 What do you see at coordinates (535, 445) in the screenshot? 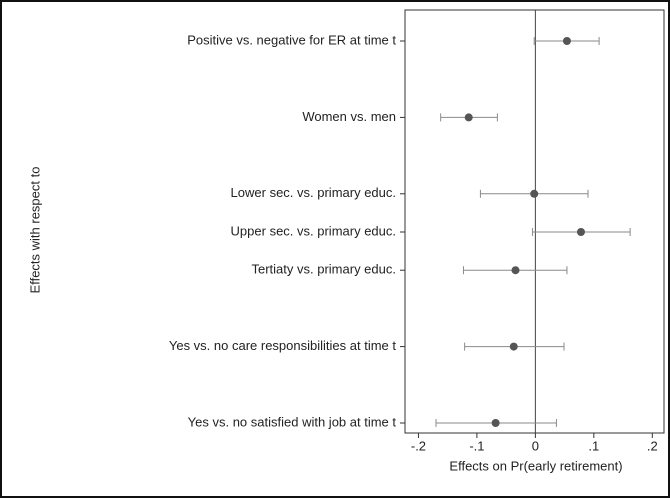
I see `x-tick-label: 0` at bounding box center [535, 445].